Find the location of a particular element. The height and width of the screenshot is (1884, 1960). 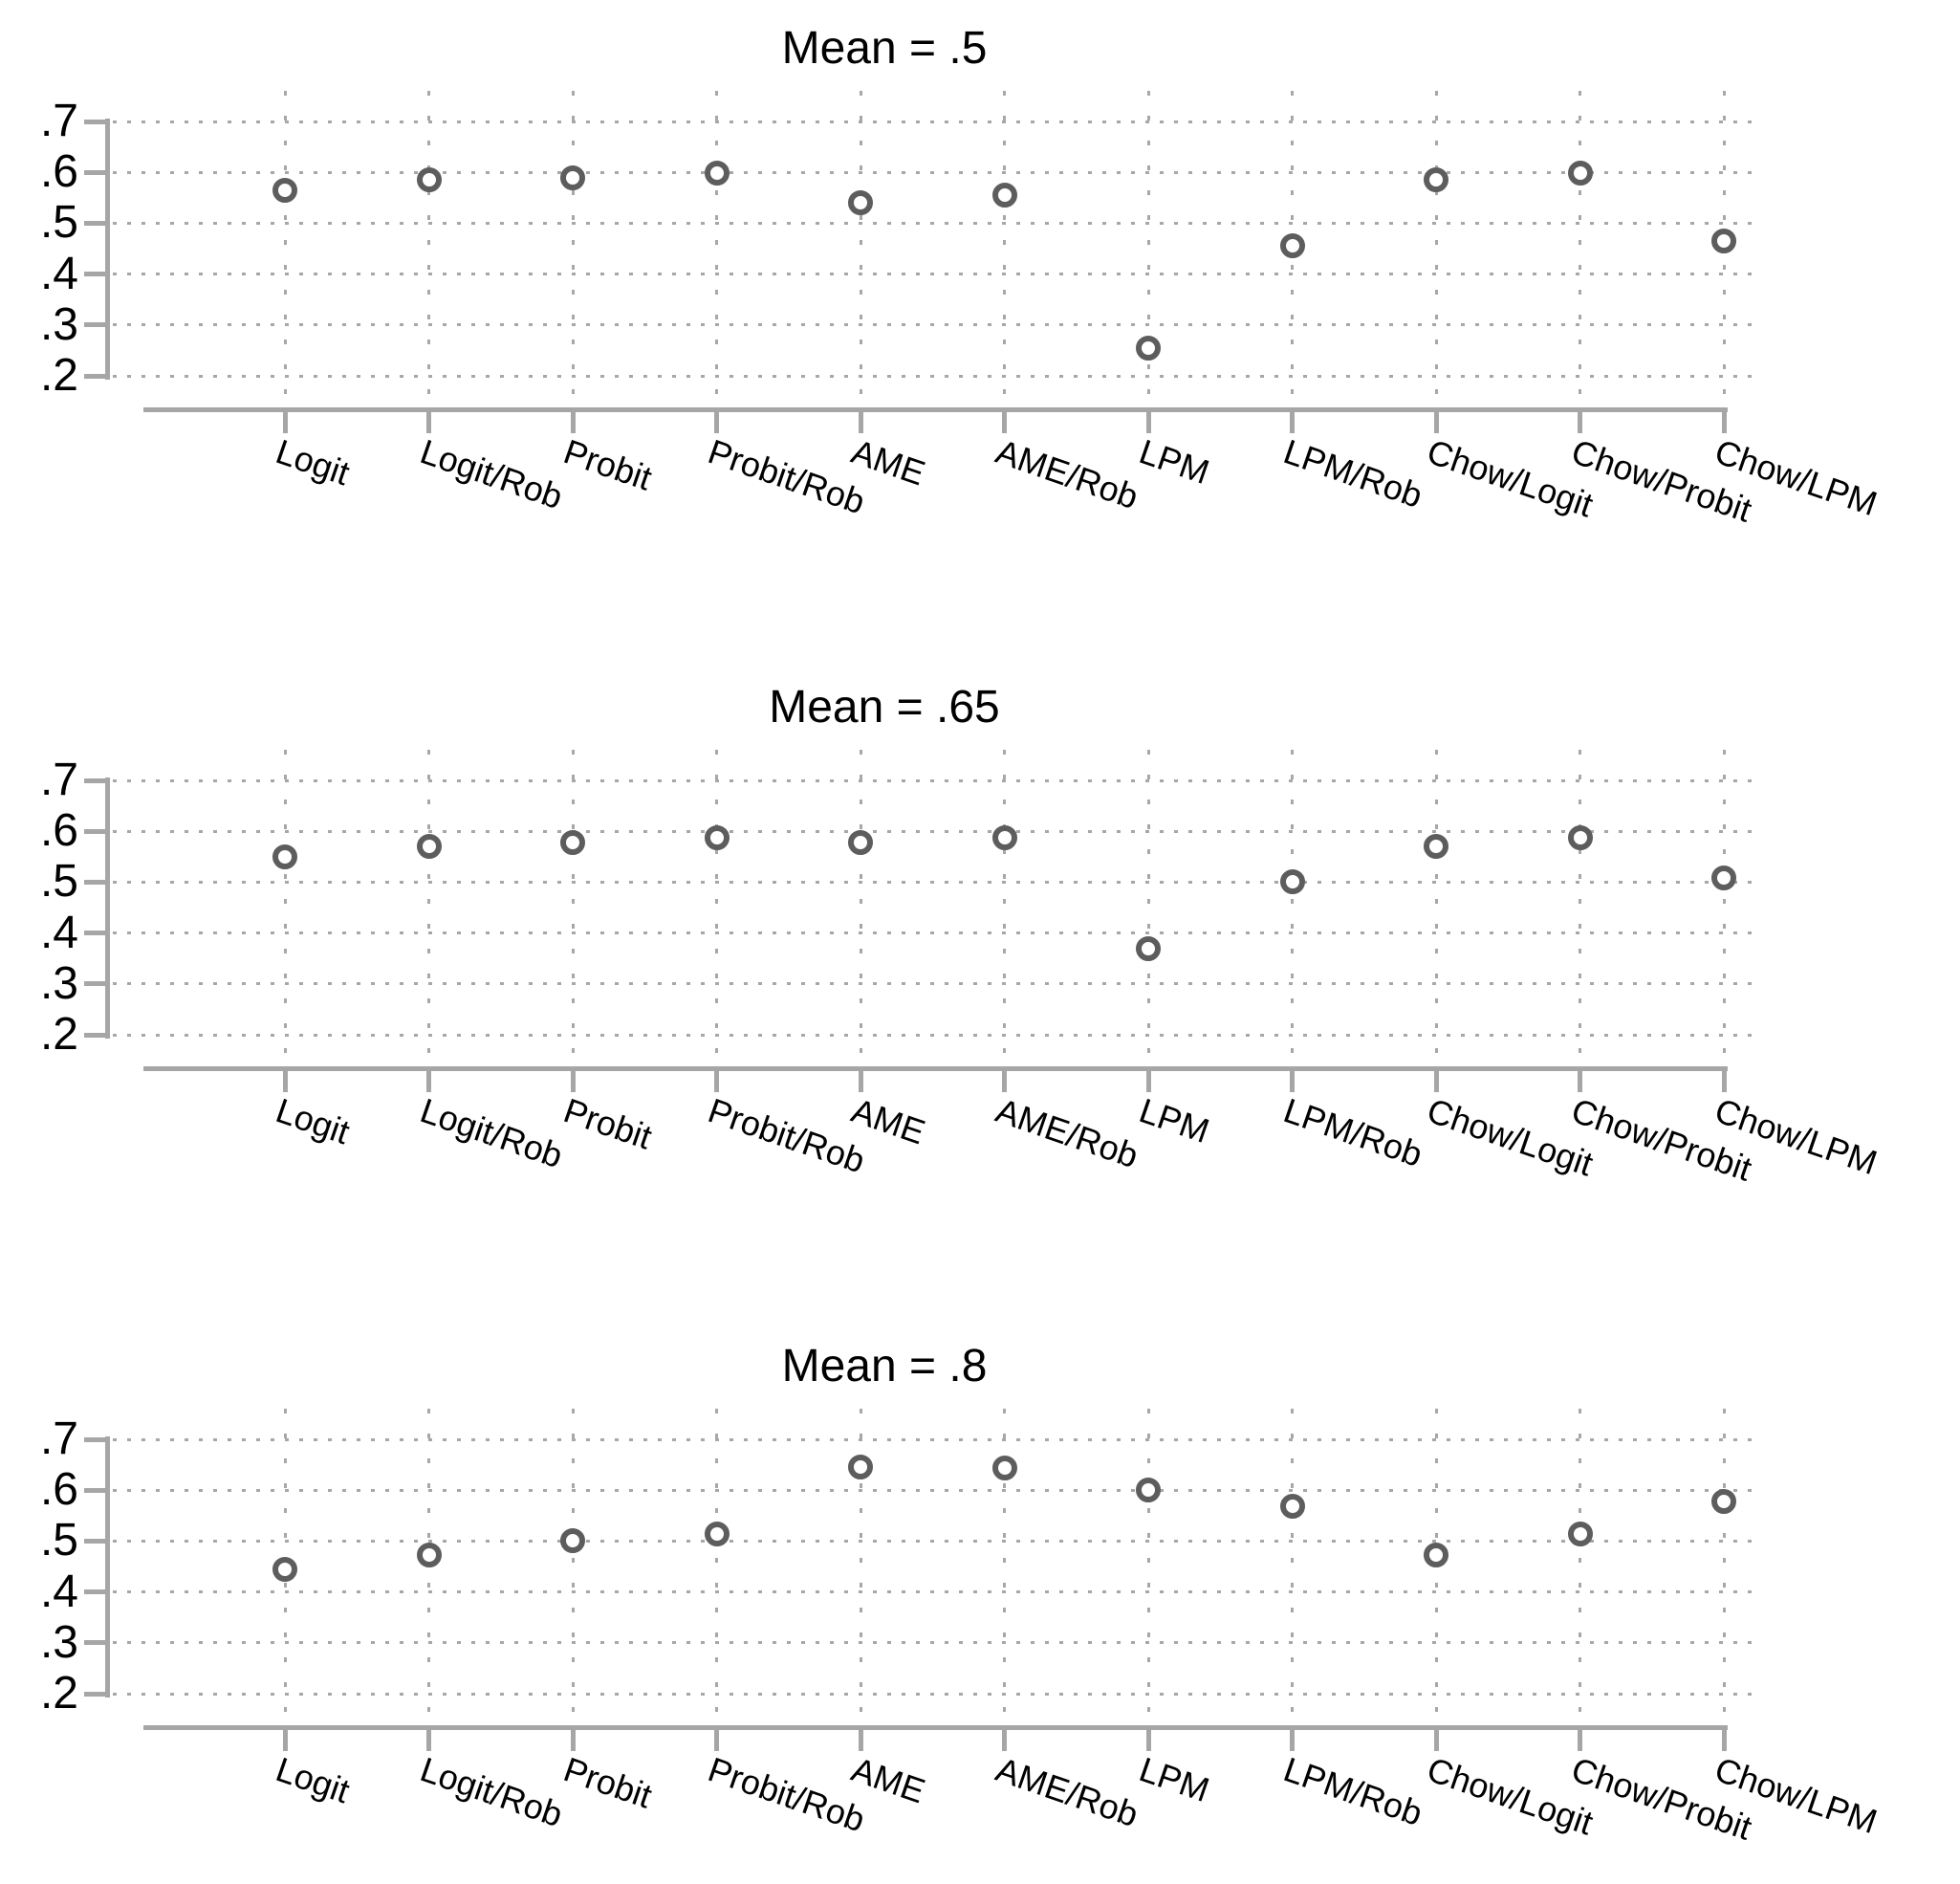

x-tick-label: LPM is located at coordinates (1174, 462).